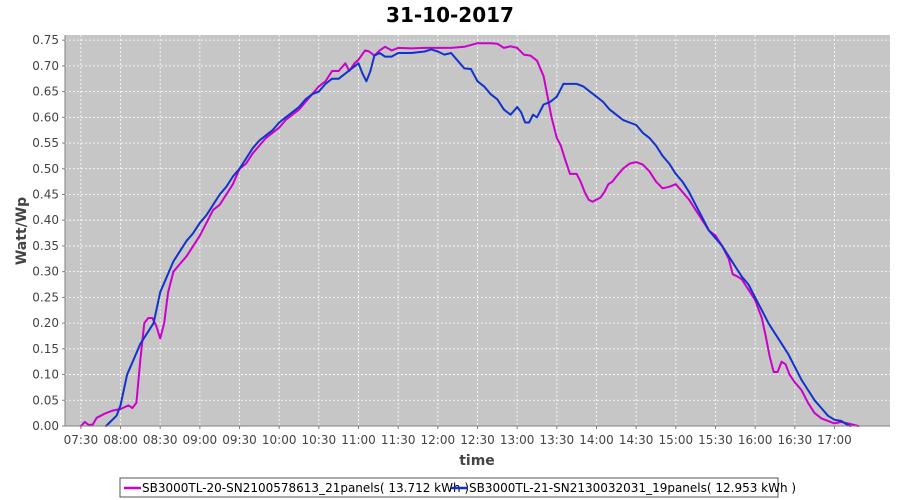  I want to click on y-tick-label: 0.15, so click(45, 349).